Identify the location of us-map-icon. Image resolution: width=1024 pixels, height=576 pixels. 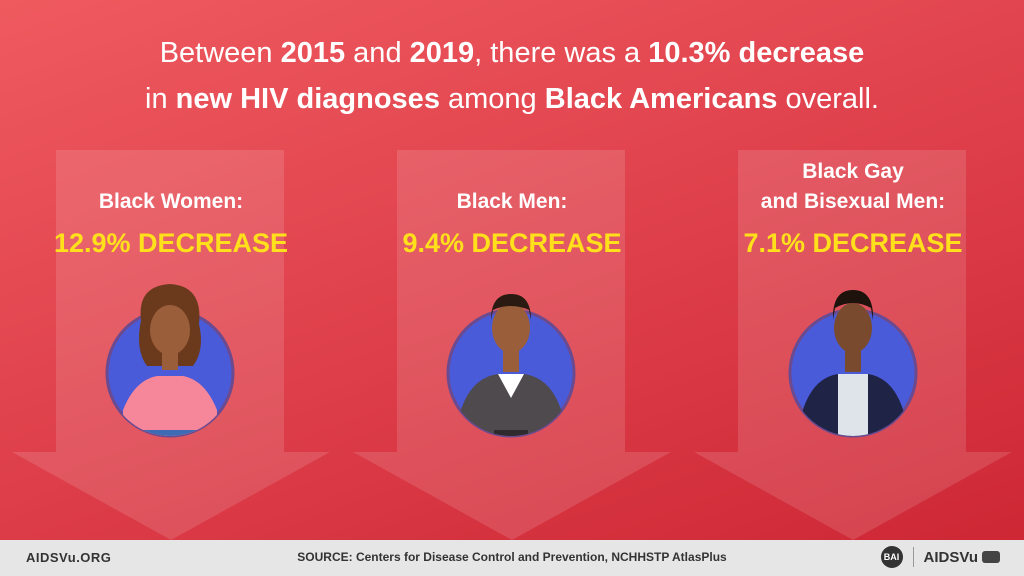
(991, 557).